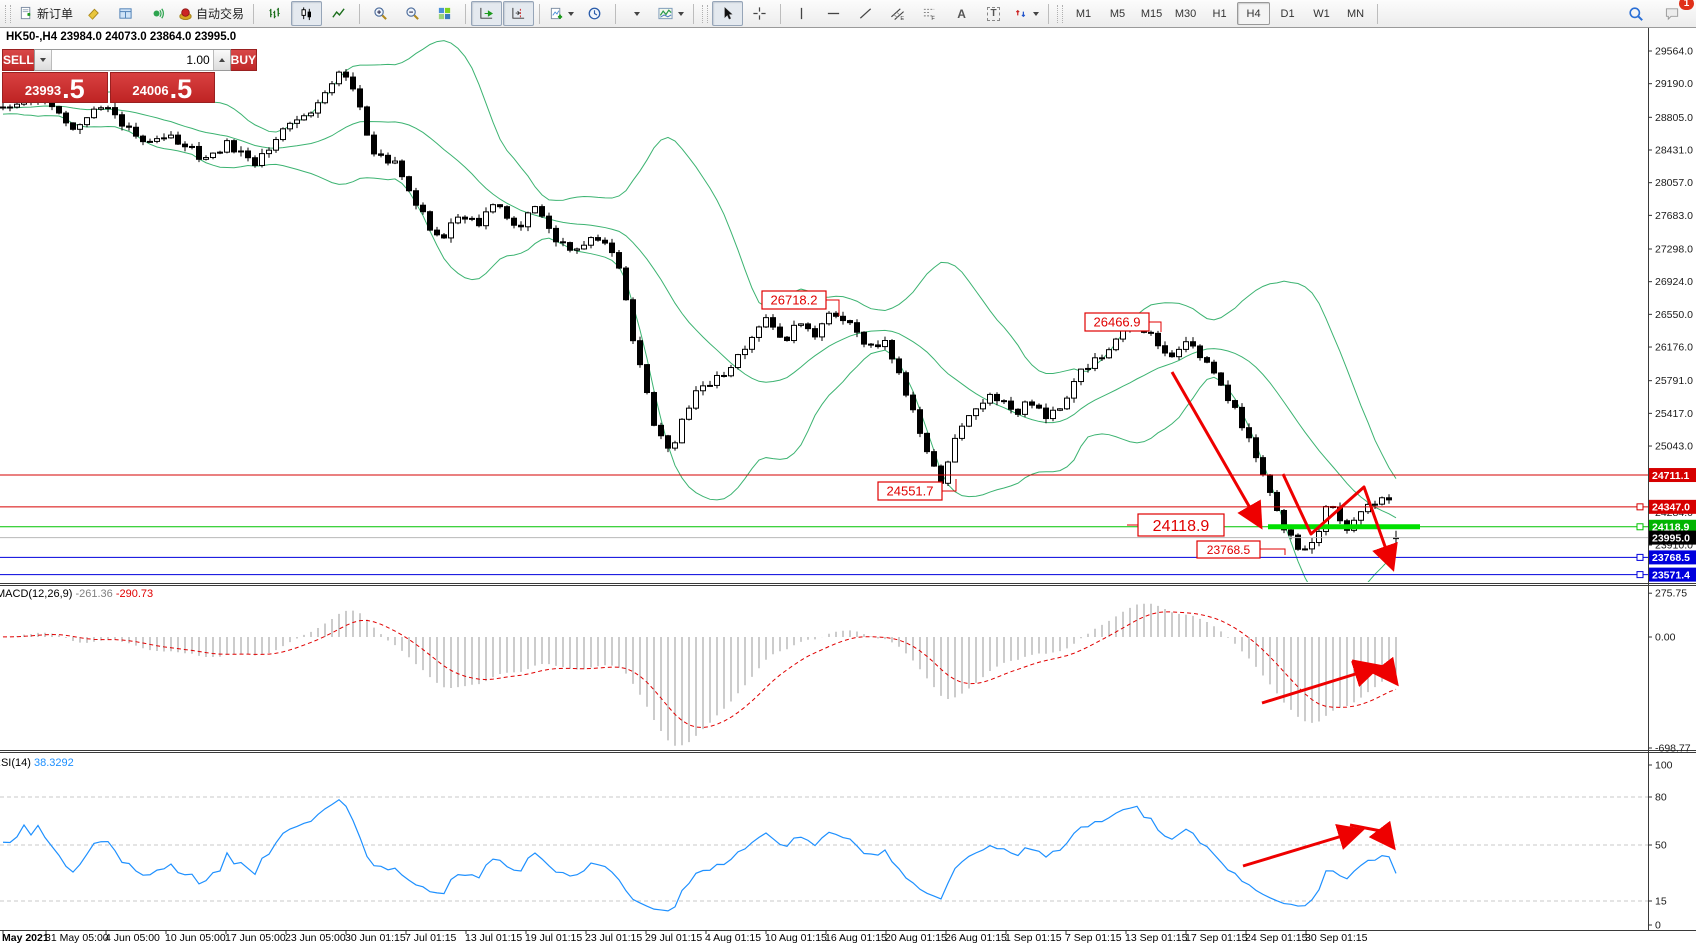  I want to click on search-button, so click(1635, 13).